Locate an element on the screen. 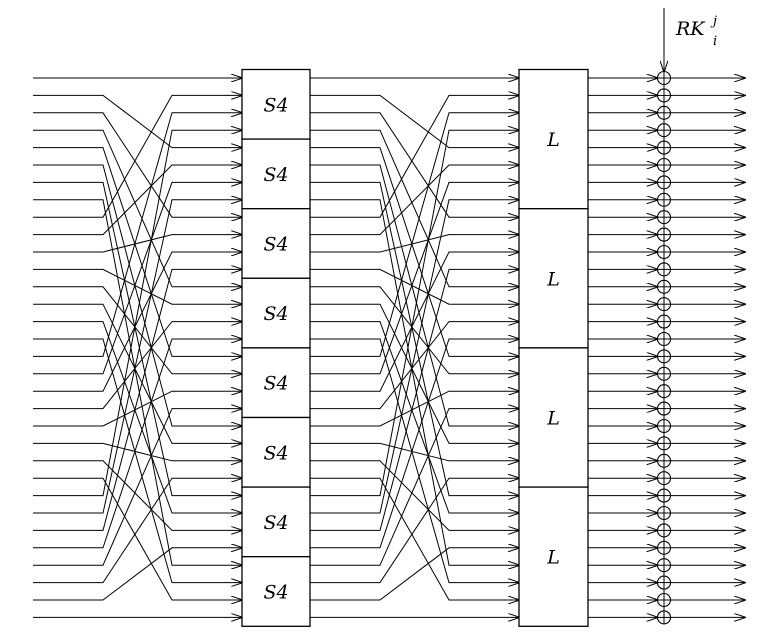  linear-layer-2: L is located at coordinates (553, 278).